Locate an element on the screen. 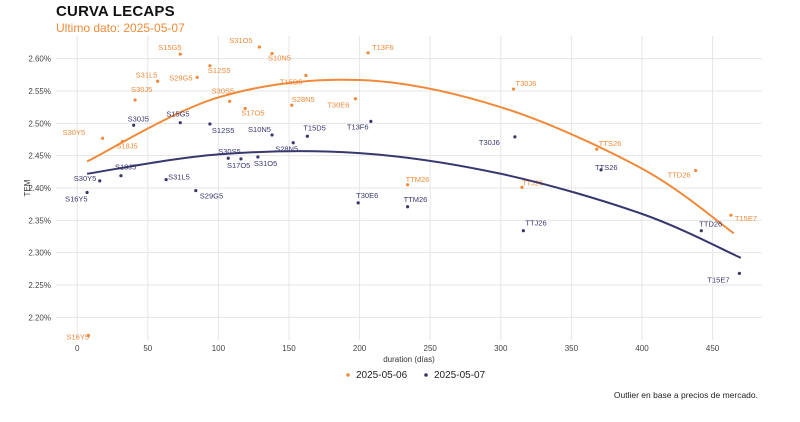 This screenshot has height=422, width=800. outlier-note: Outlier en base a precios de mercado. is located at coordinates (685, 395).